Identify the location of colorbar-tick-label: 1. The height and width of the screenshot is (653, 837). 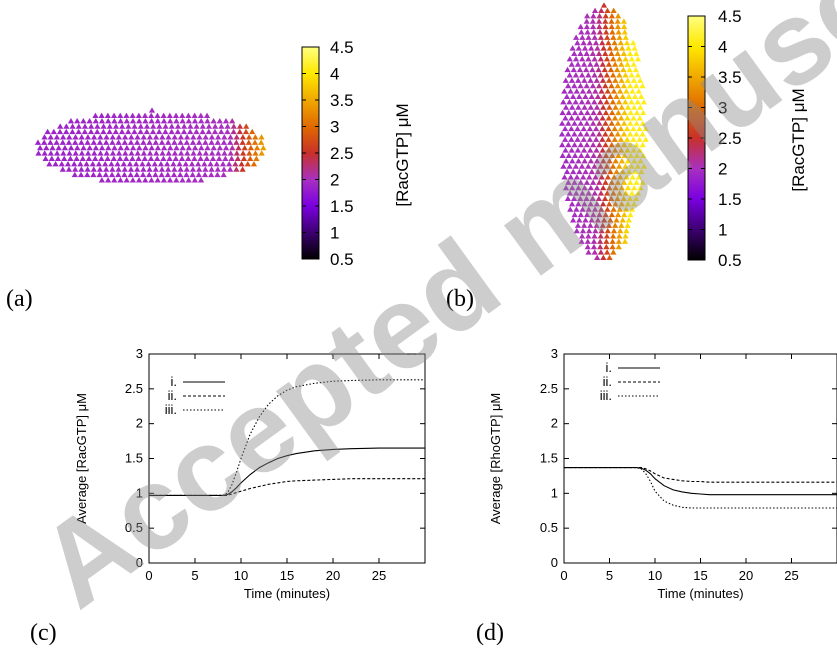
(334, 233).